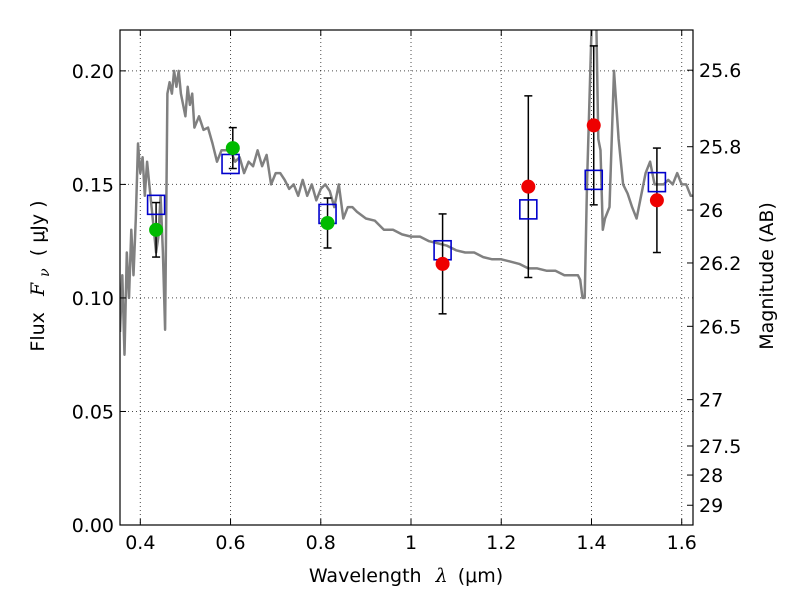 Image resolution: width=800 pixels, height=600 pixels. I want to click on y-axis-label: Flux F ν ( μJy ), so click(40, 275).